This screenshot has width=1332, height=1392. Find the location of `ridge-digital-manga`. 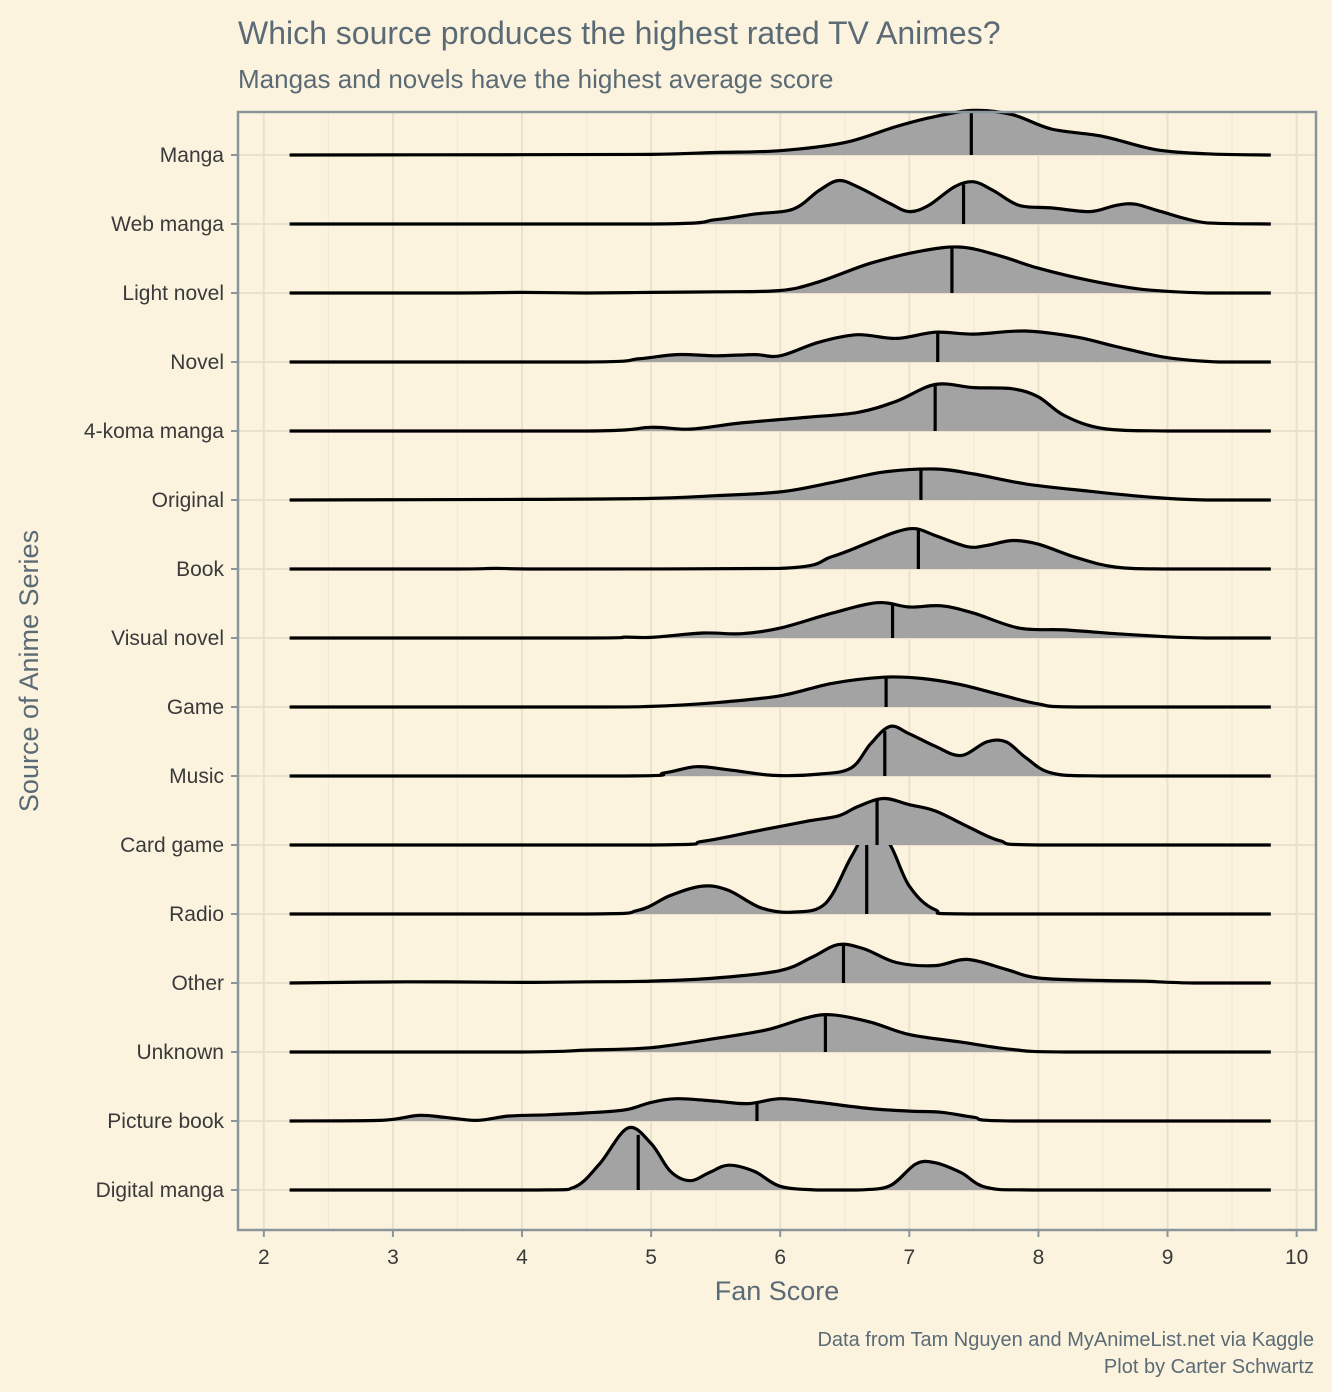

ridge-digital-manga is located at coordinates (780, 1158).